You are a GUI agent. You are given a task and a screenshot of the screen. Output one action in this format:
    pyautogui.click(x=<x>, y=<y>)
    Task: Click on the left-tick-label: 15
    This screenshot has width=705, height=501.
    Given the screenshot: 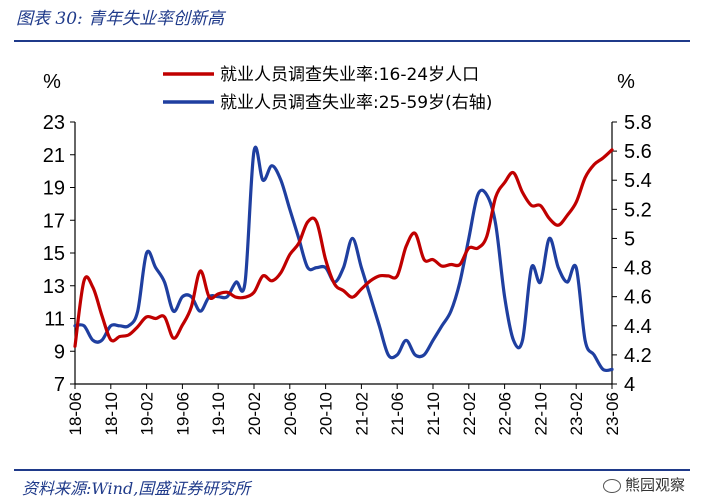 What is the action you would take?
    pyautogui.click(x=54, y=254)
    